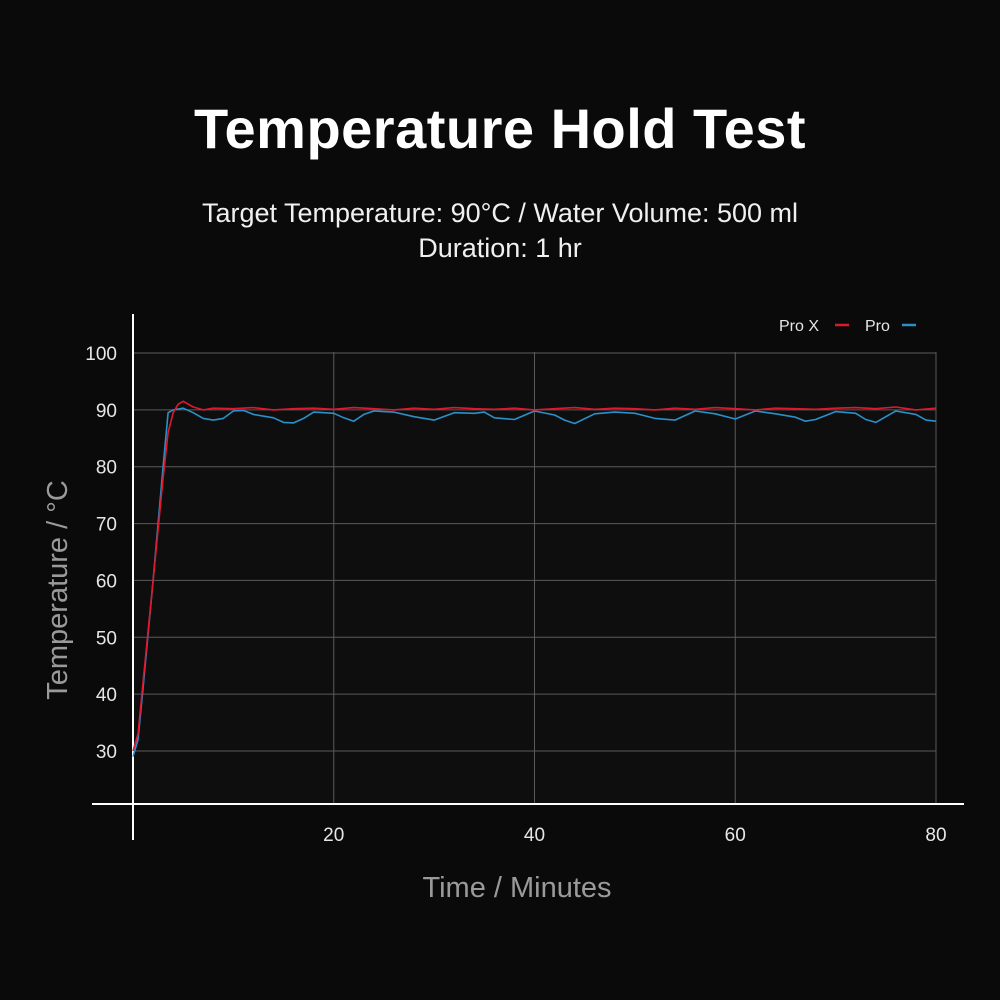  I want to click on x-tick-label-60: 60, so click(735, 835).